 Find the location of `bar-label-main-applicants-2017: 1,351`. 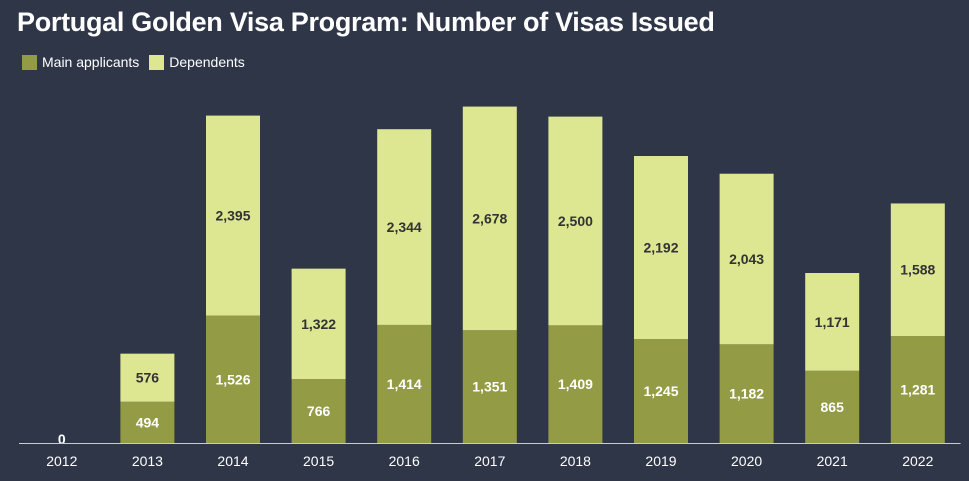

bar-label-main-applicants-2017: 1,351 is located at coordinates (489, 387).